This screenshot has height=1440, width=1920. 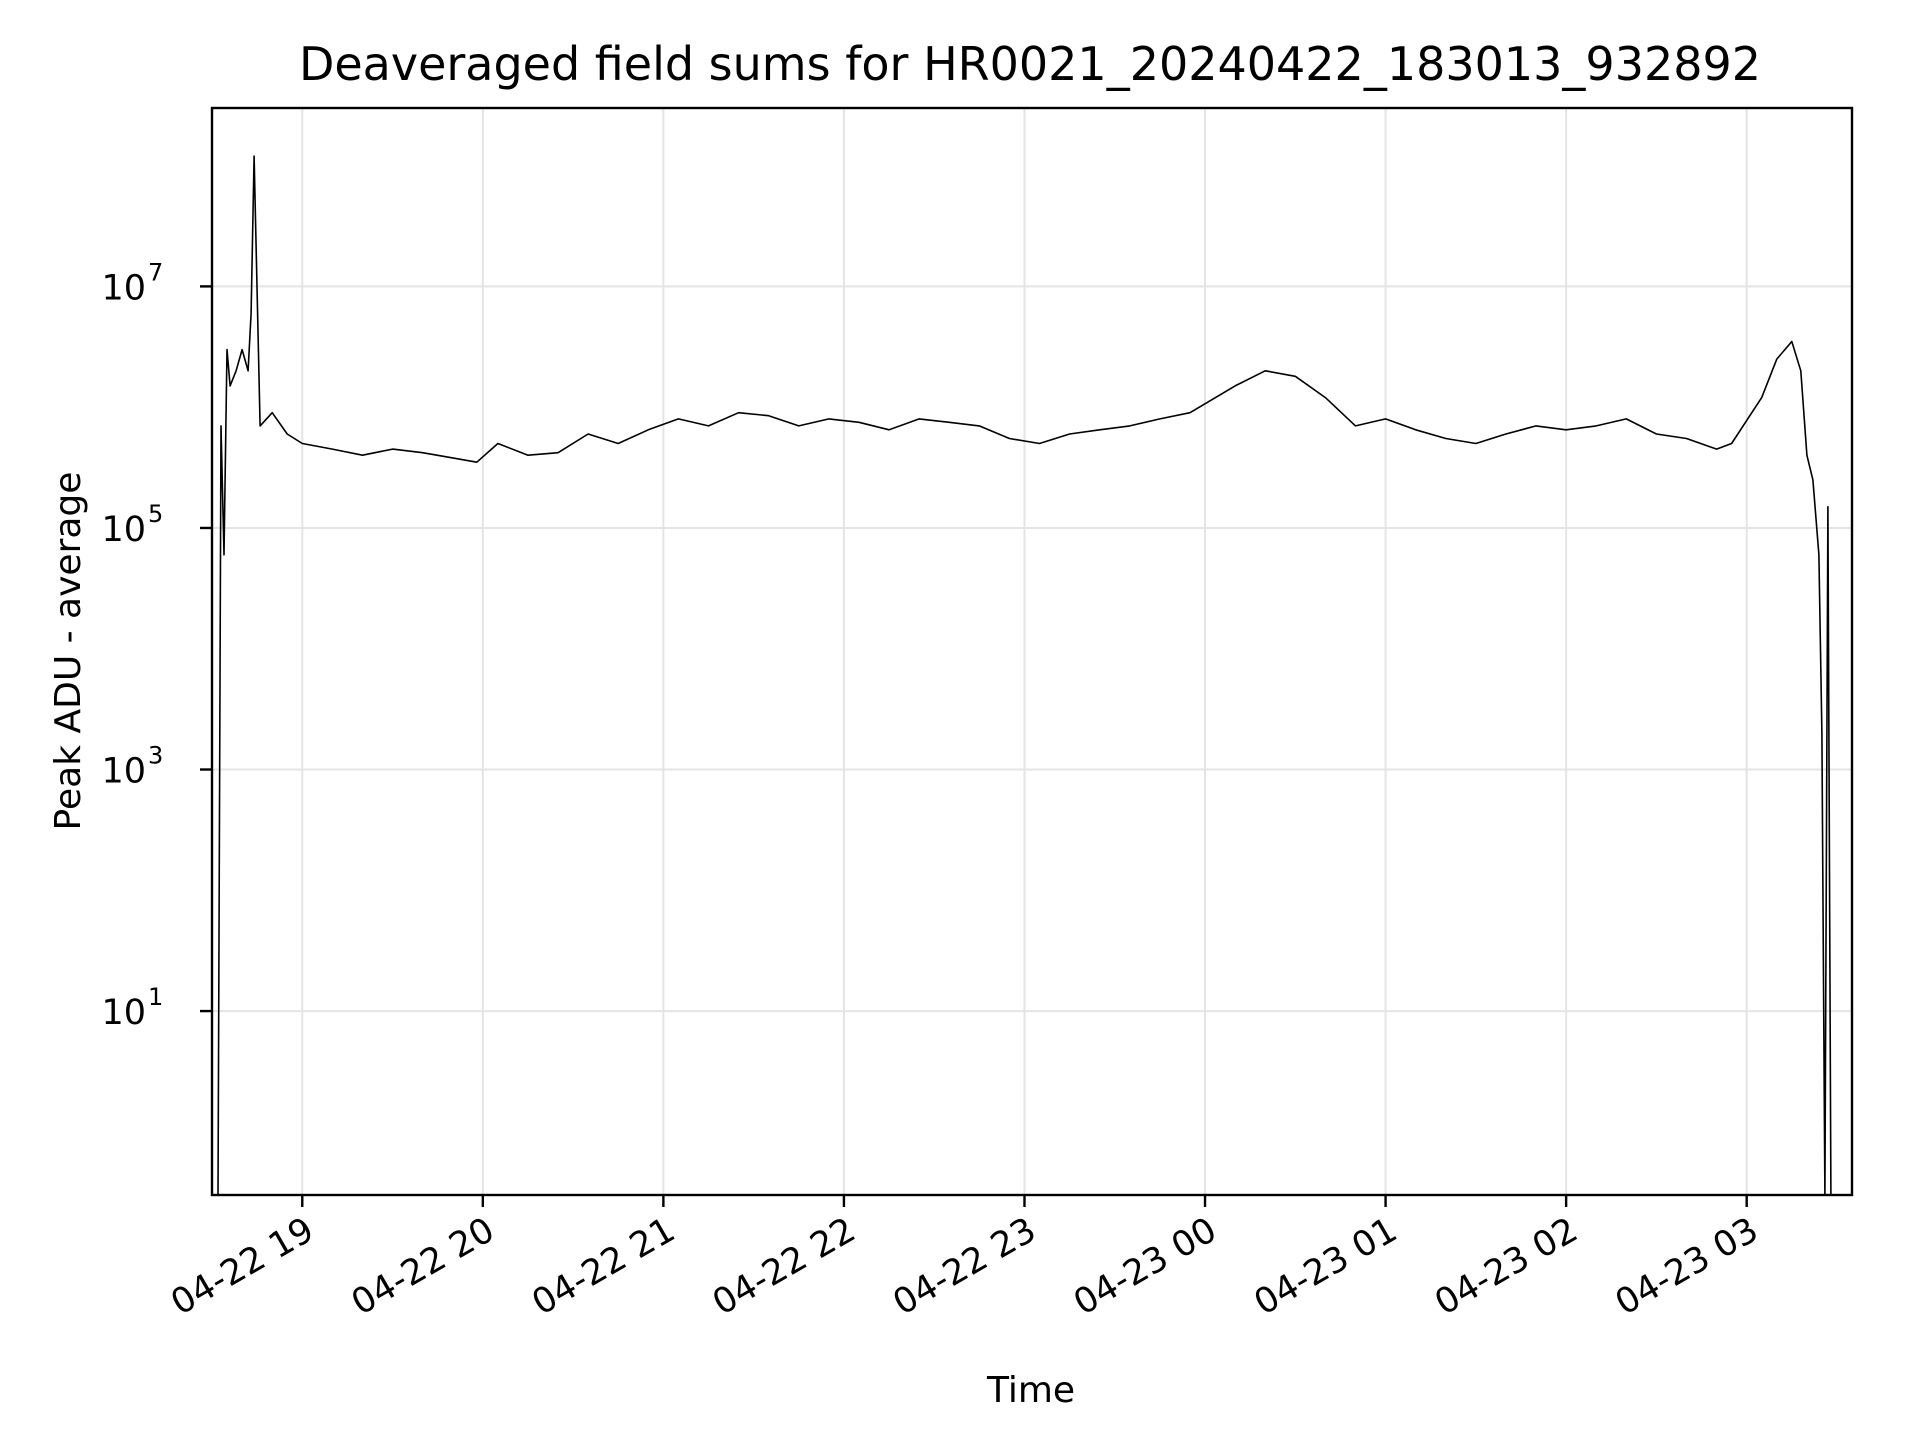 What do you see at coordinates (155, 272) in the screenshot?
I see `y-tick-exponent: 7` at bounding box center [155, 272].